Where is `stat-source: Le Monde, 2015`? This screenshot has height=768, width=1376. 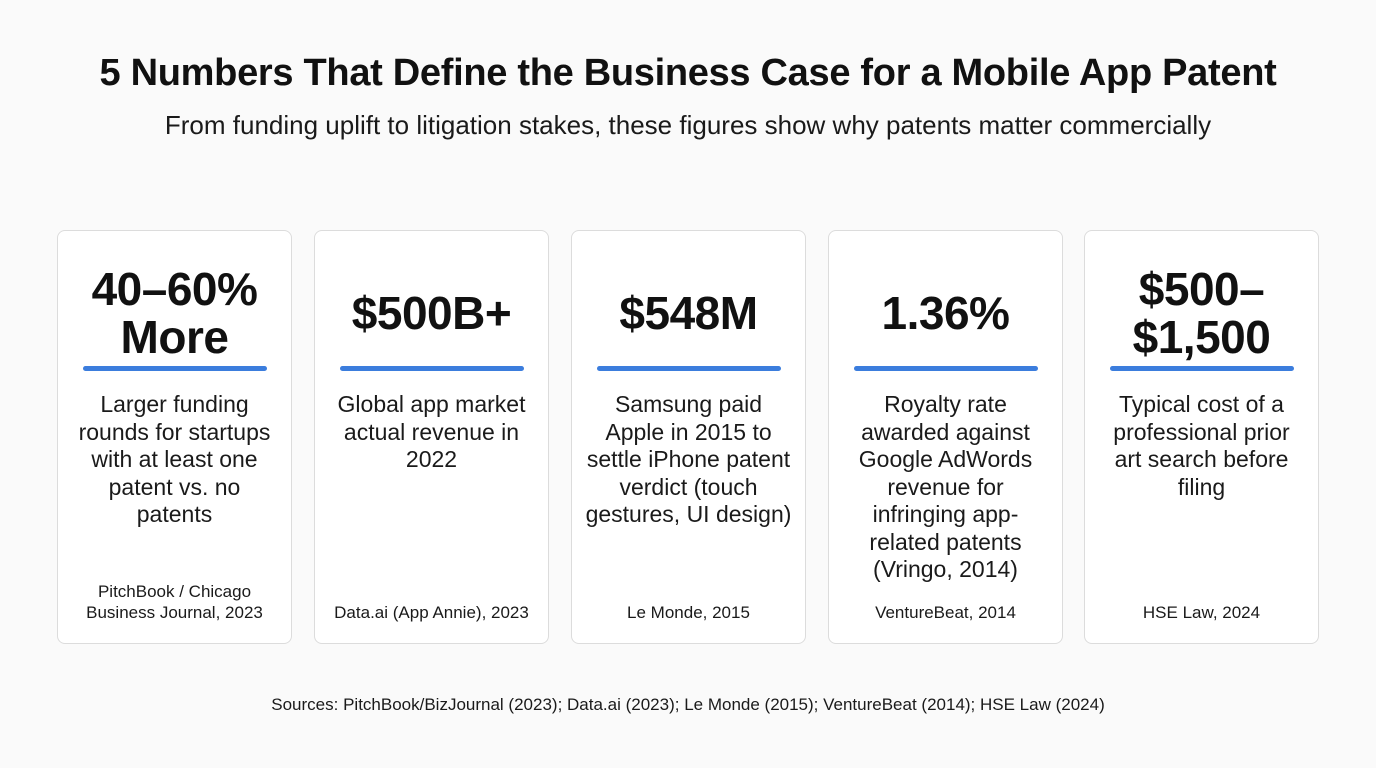
stat-source: Le Monde, 2015 is located at coordinates (688, 612).